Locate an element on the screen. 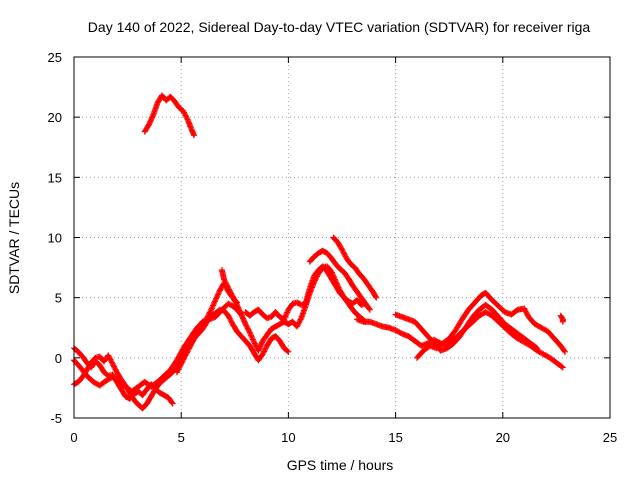  y-tick-label: 0 is located at coordinates (58, 358).